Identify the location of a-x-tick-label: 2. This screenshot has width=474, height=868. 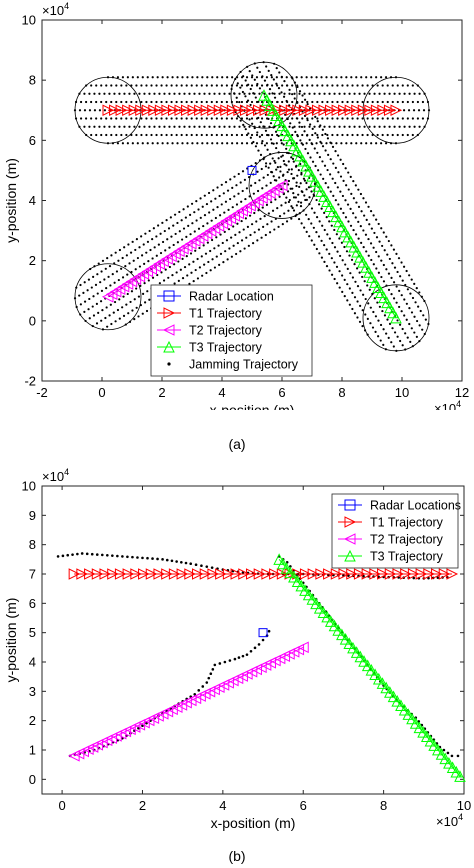
(161, 392).